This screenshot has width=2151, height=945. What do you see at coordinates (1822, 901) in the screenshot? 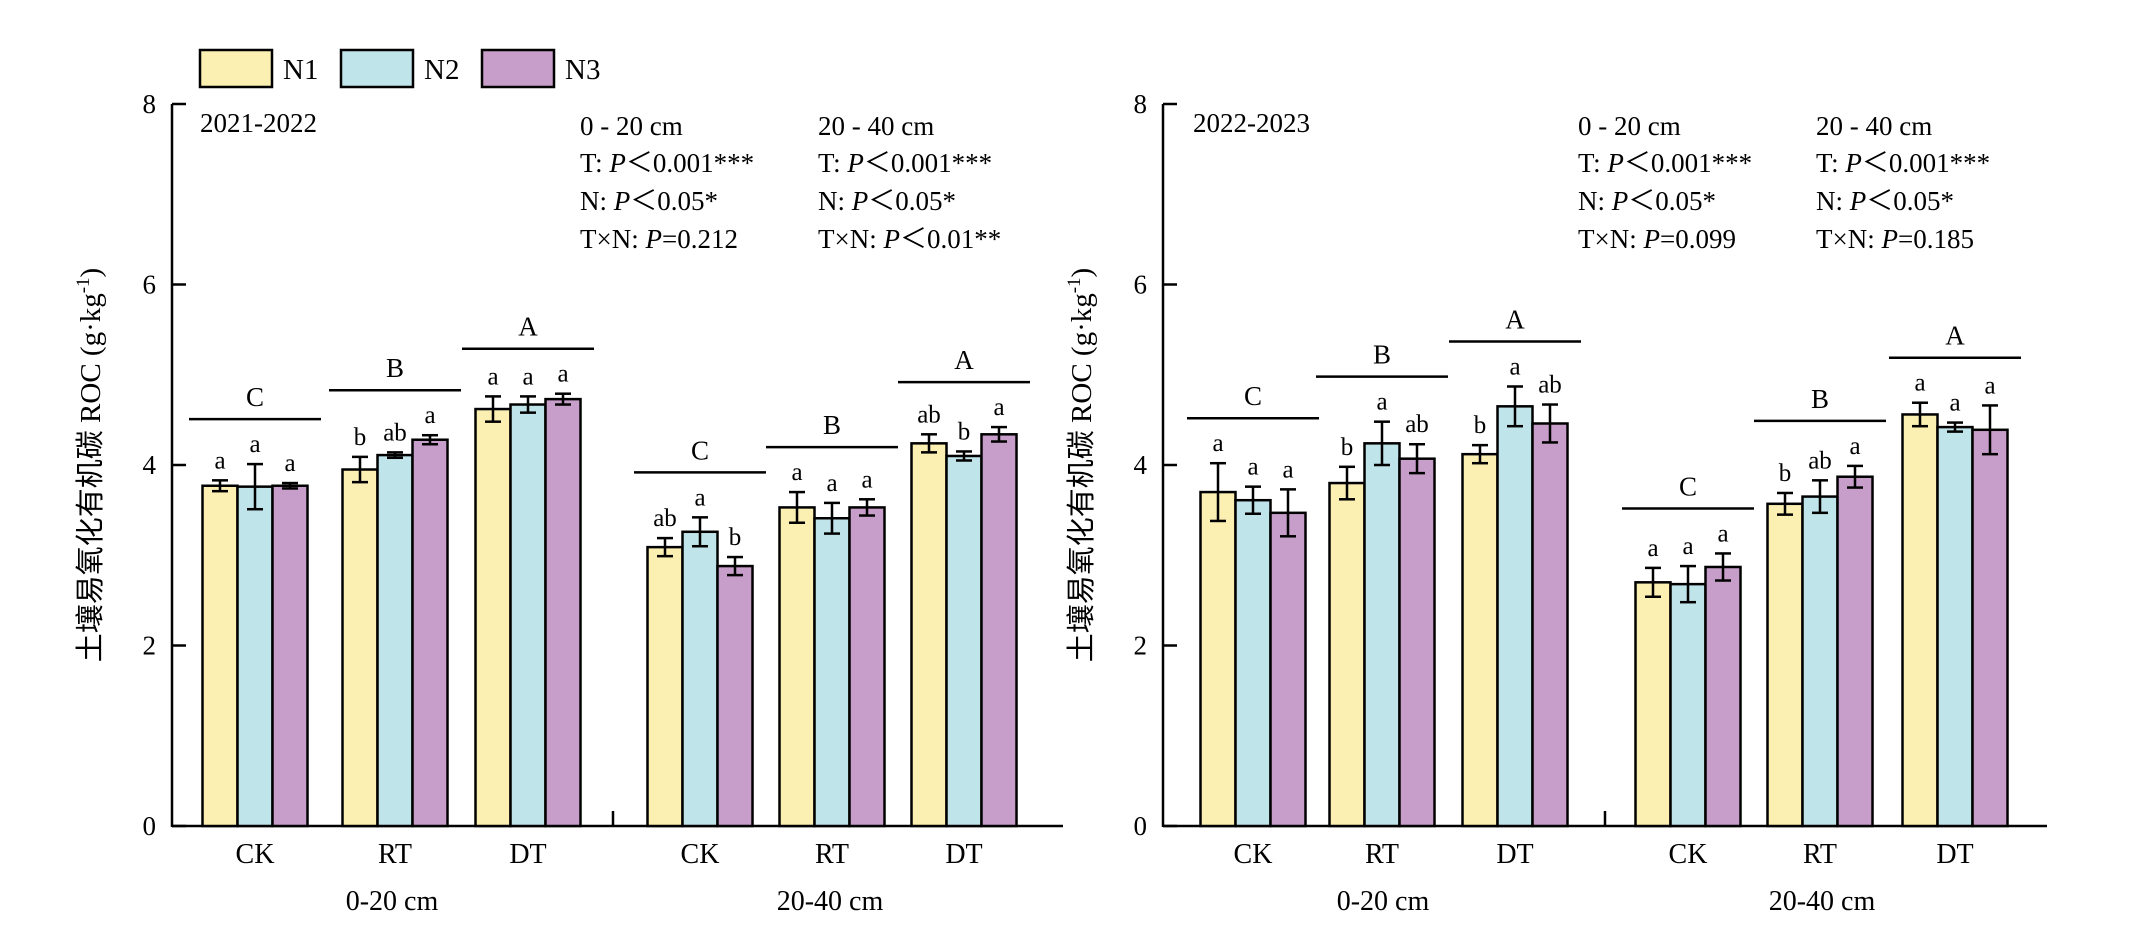
I see `depth-group-label: 20-40 cm` at bounding box center [1822, 901].